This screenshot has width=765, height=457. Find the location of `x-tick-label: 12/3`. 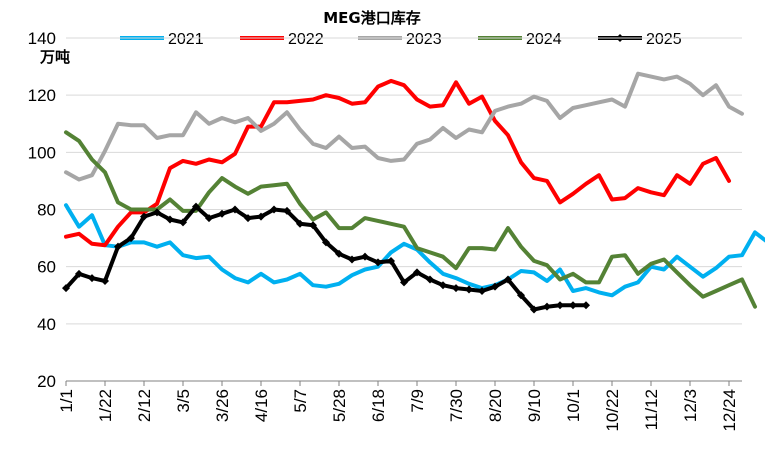

x-tick-label: 12/3 is located at coordinates (690, 405).